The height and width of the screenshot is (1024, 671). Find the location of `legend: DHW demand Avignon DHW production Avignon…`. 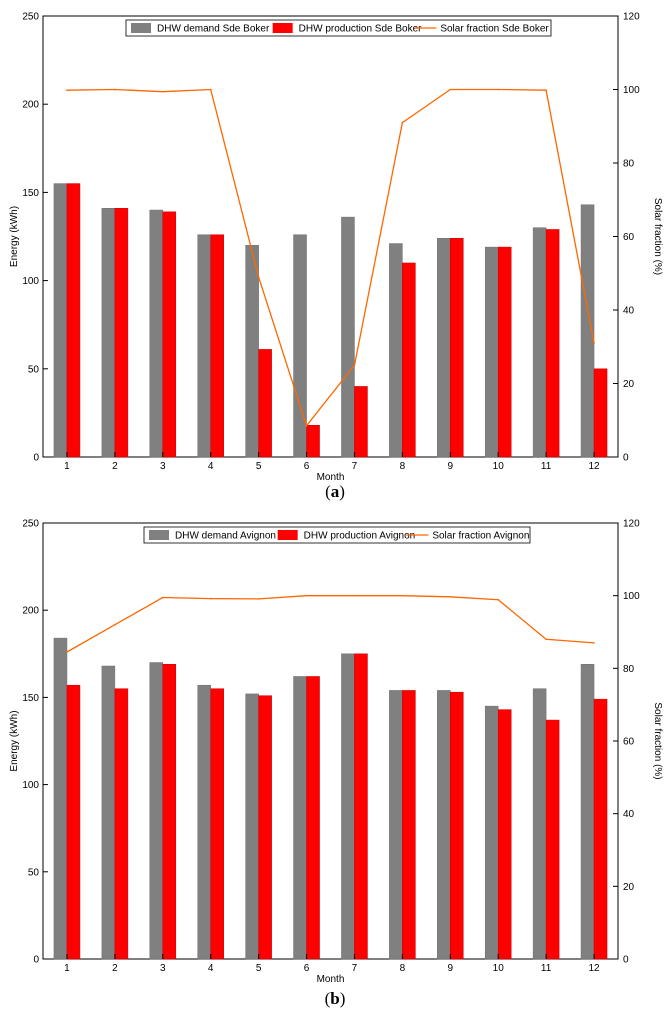

legend: DHW demand Avignon DHW production Avignon… is located at coordinates (337, 535).